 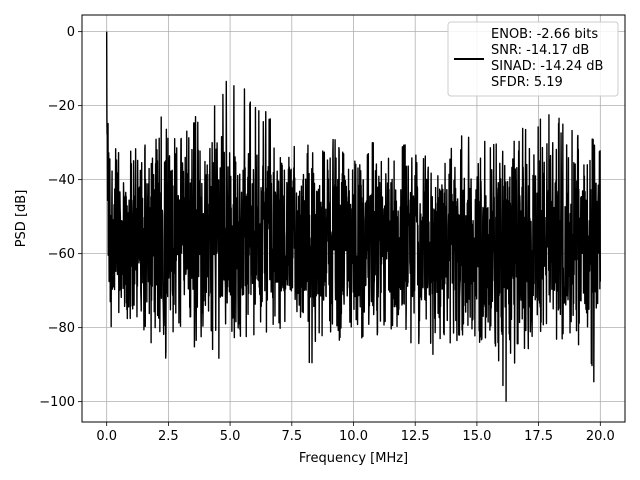 What do you see at coordinates (106, 436) in the screenshot?
I see `x-tick-label: 0.0` at bounding box center [106, 436].